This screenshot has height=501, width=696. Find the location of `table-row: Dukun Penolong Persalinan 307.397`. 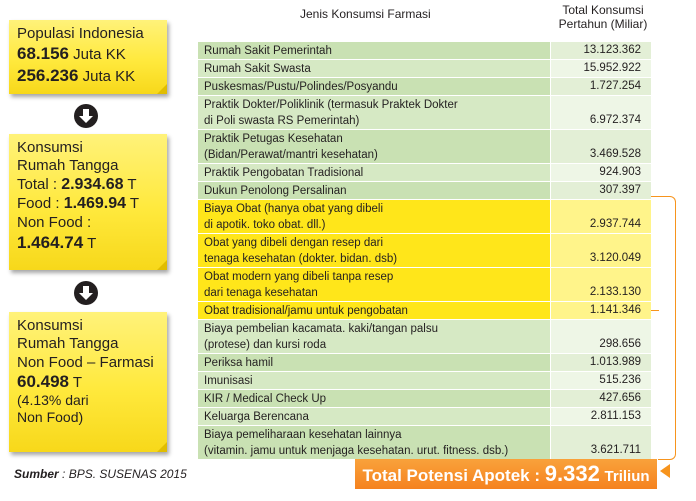

table-row: Dukun Penolong Persalinan 307.397 is located at coordinates (424, 191).